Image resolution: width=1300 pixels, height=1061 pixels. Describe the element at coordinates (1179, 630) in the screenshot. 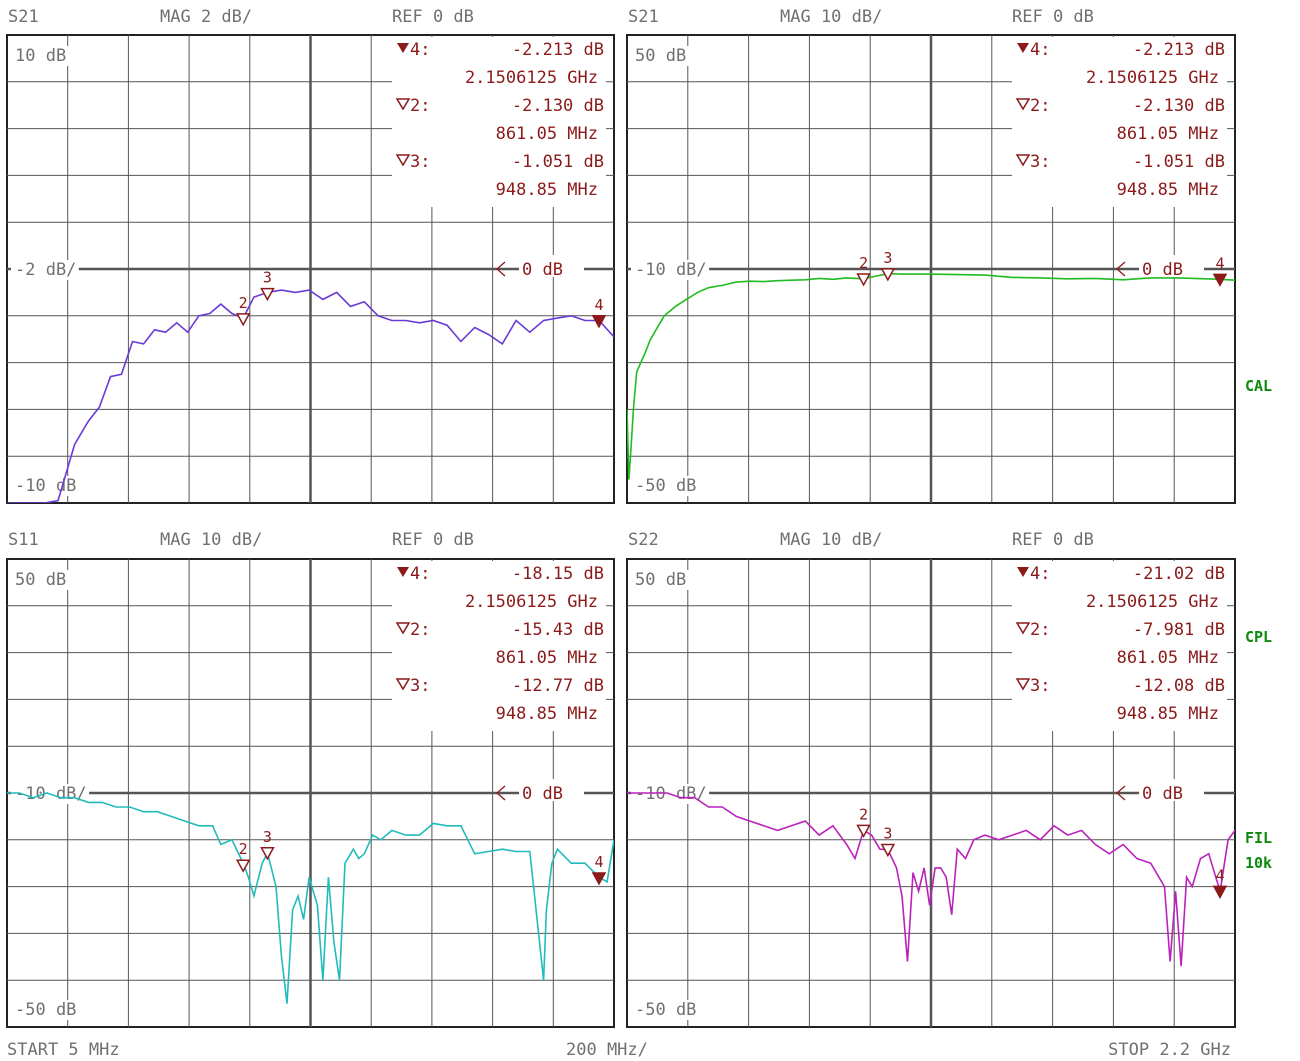

I see `marker-value: -7.981 dB` at that location.